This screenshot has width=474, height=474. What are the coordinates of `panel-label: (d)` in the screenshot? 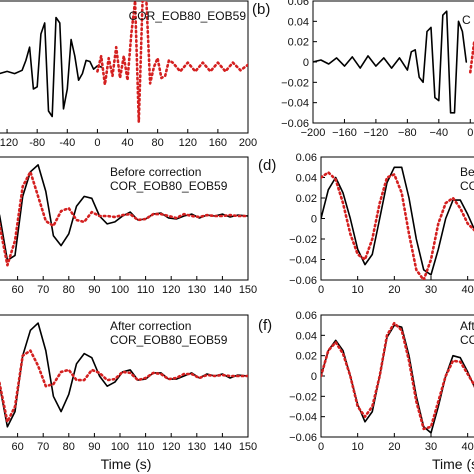 It's located at (267, 165).